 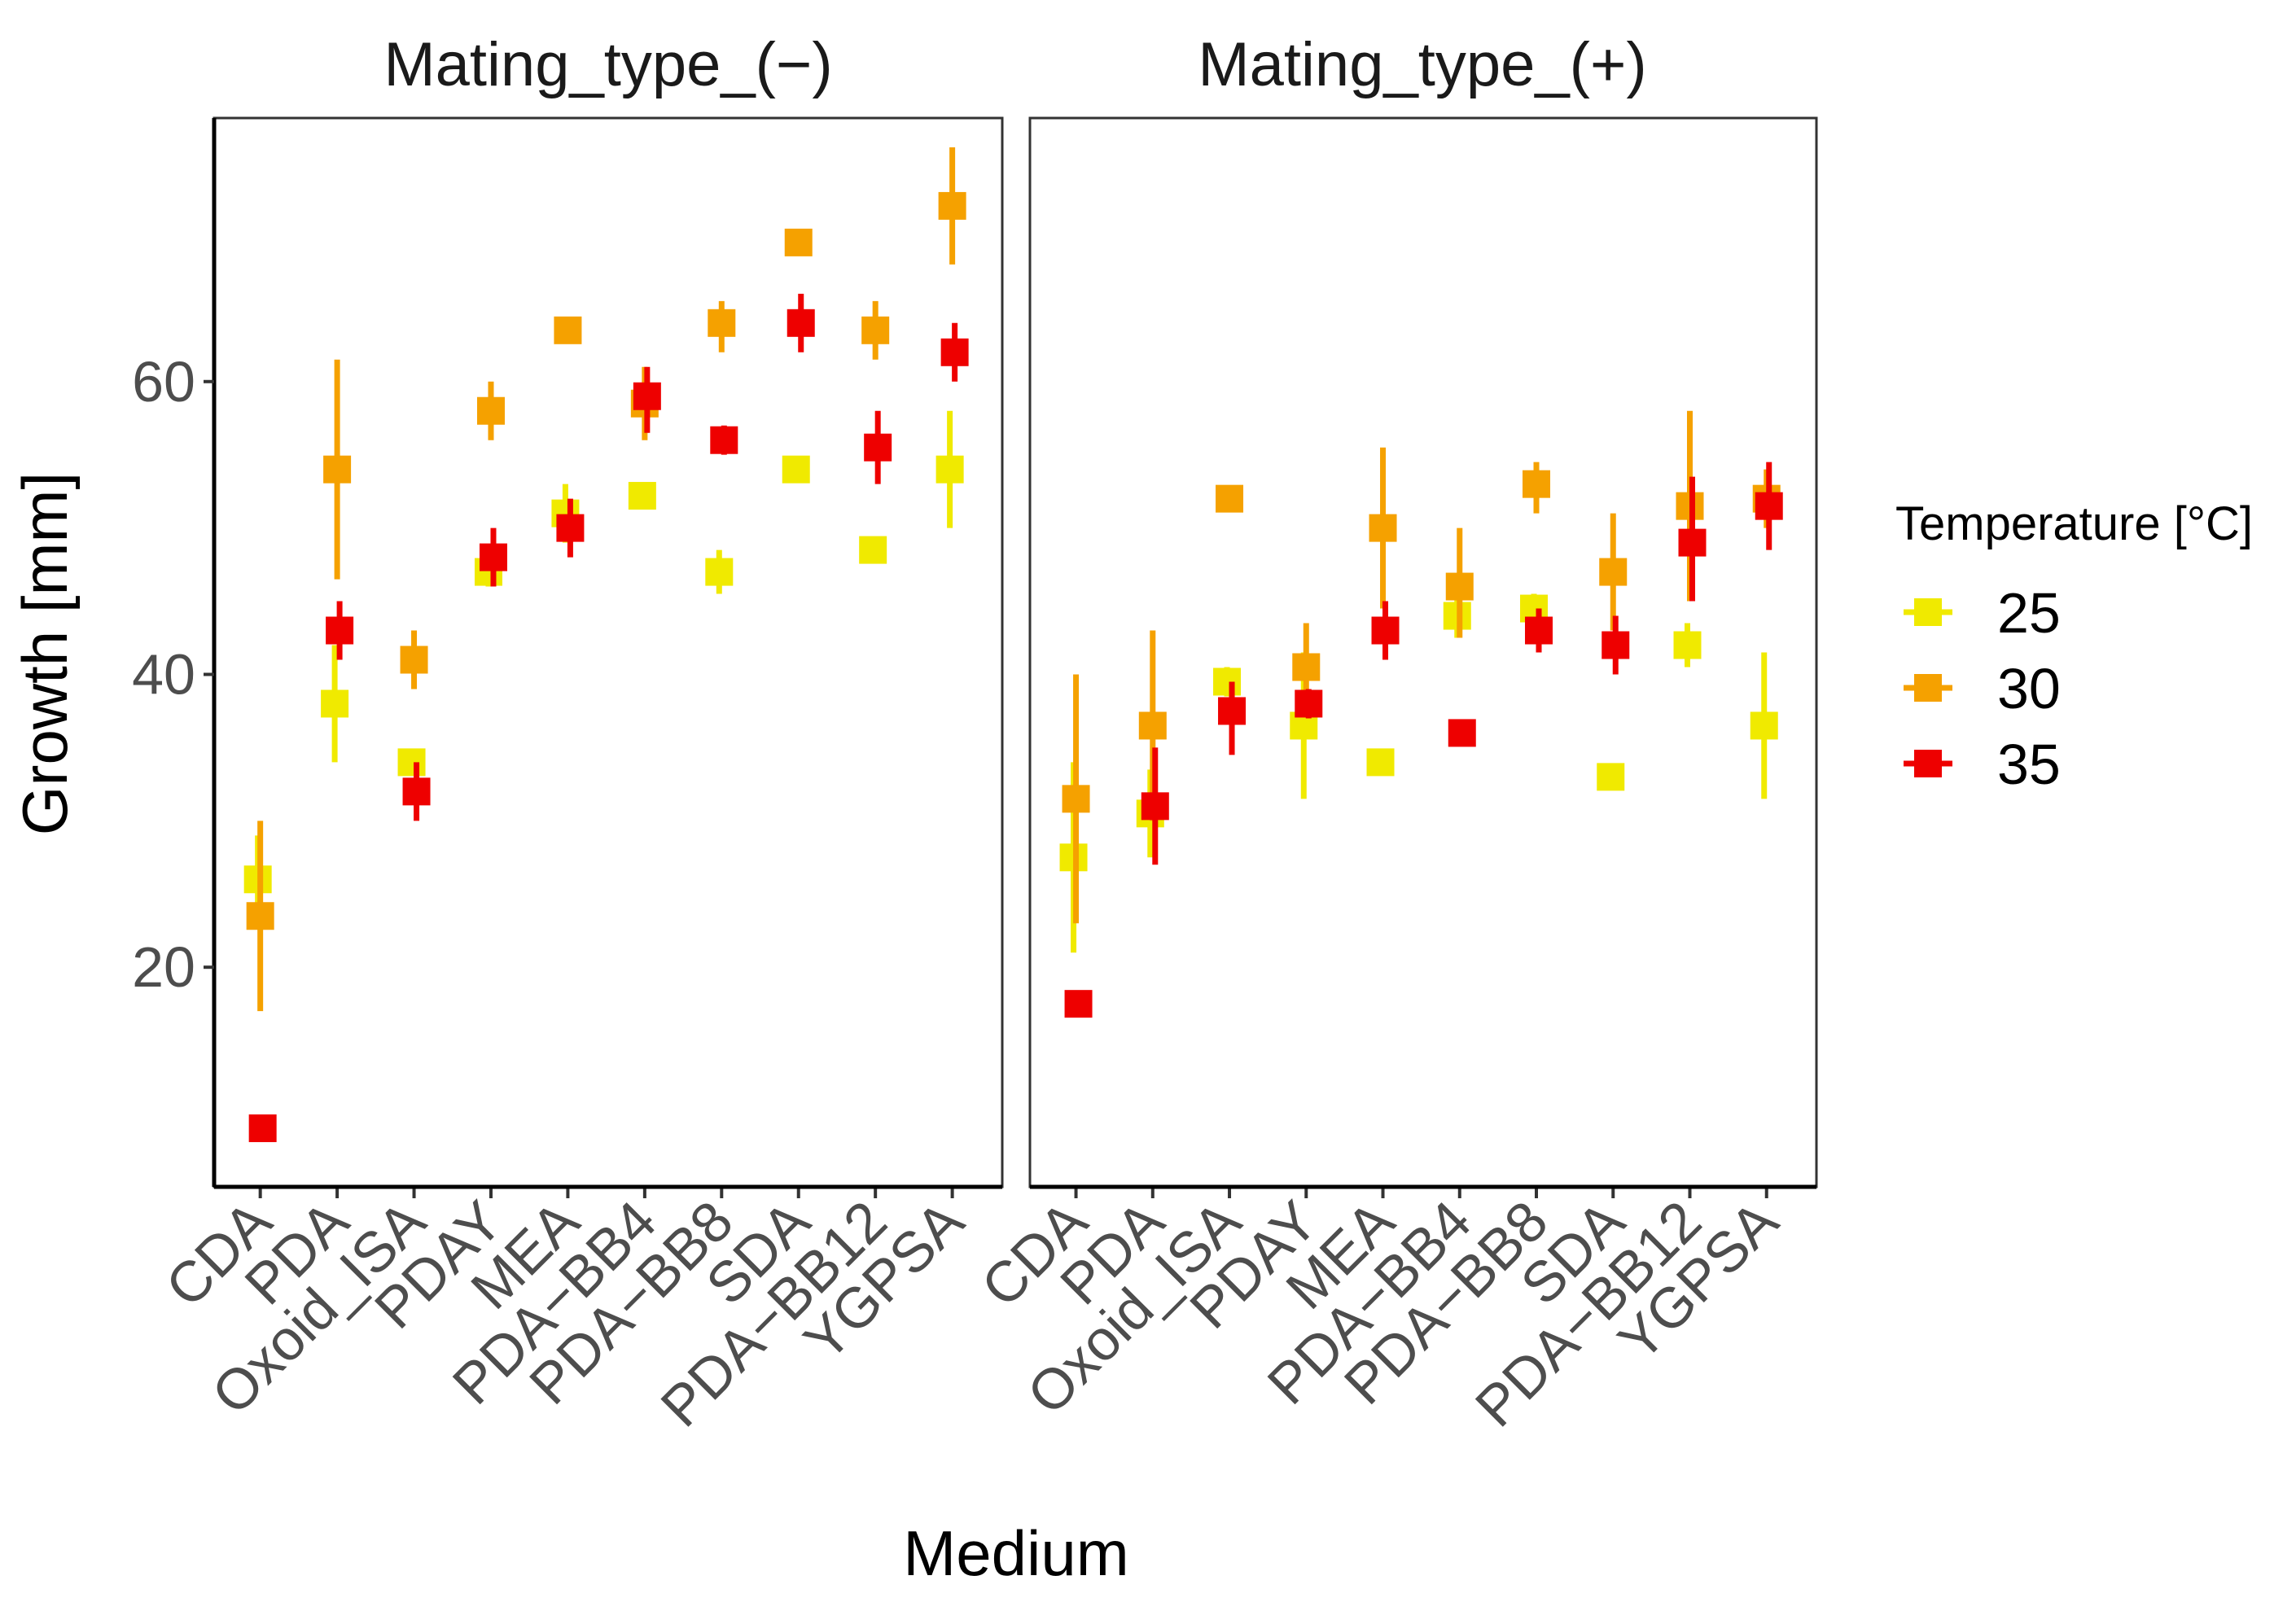 I want to click on y-tick-label: 60, so click(x=163, y=382).